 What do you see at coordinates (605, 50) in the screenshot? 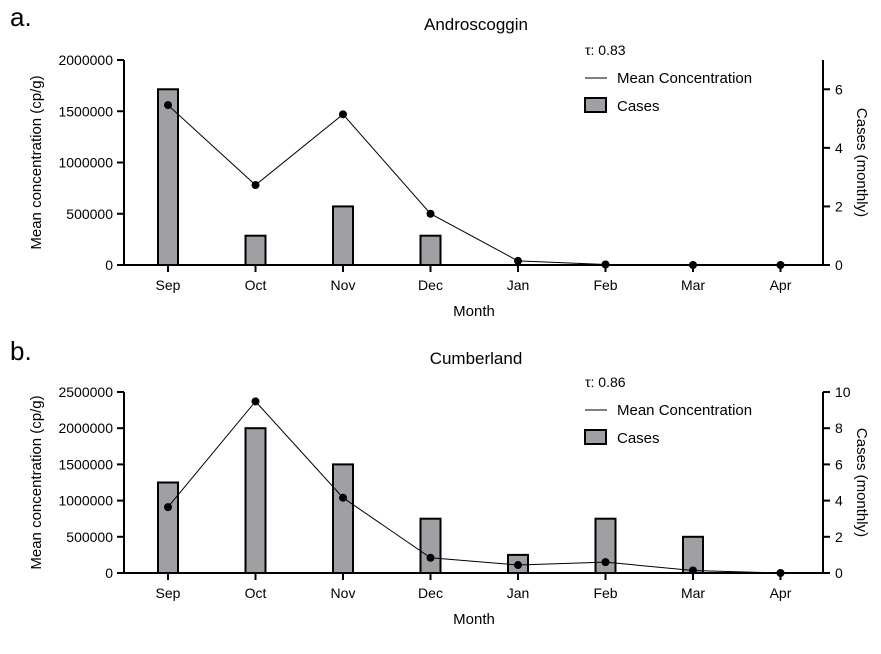
I see `tau-annotation: τ: 0.83` at bounding box center [605, 50].